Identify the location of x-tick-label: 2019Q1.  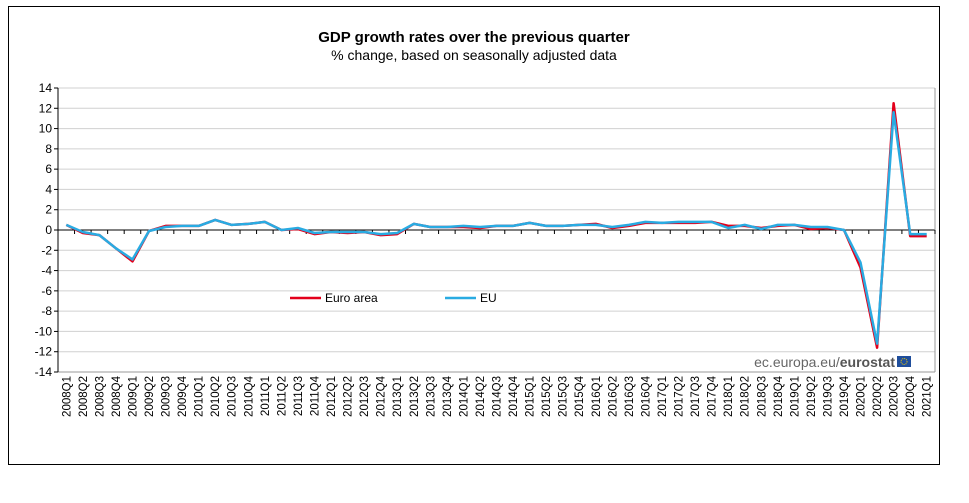
(795, 396).